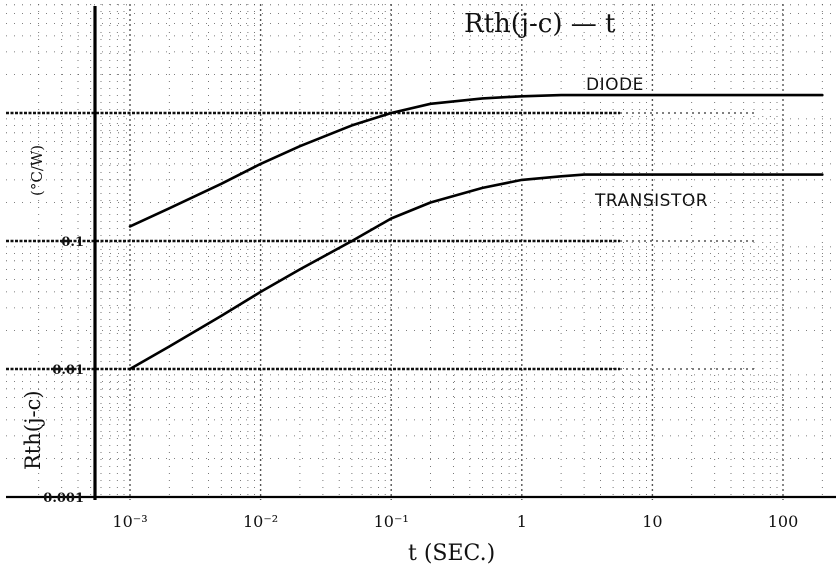  Describe the element at coordinates (540, 24) in the screenshot. I see `chart-title: Rth(j-c) — t` at that location.